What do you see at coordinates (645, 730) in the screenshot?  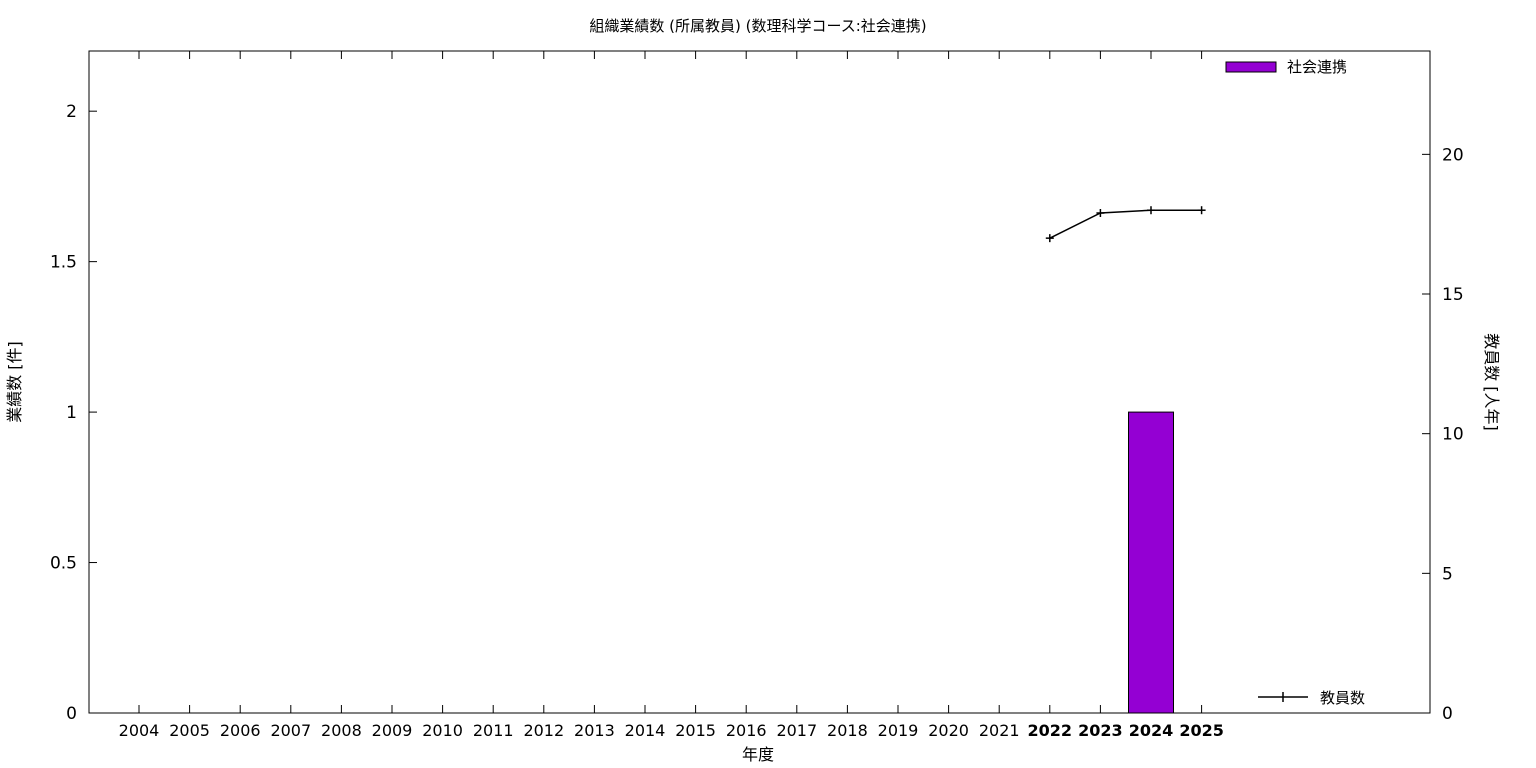 I see `x-tick-label: 2014` at bounding box center [645, 730].